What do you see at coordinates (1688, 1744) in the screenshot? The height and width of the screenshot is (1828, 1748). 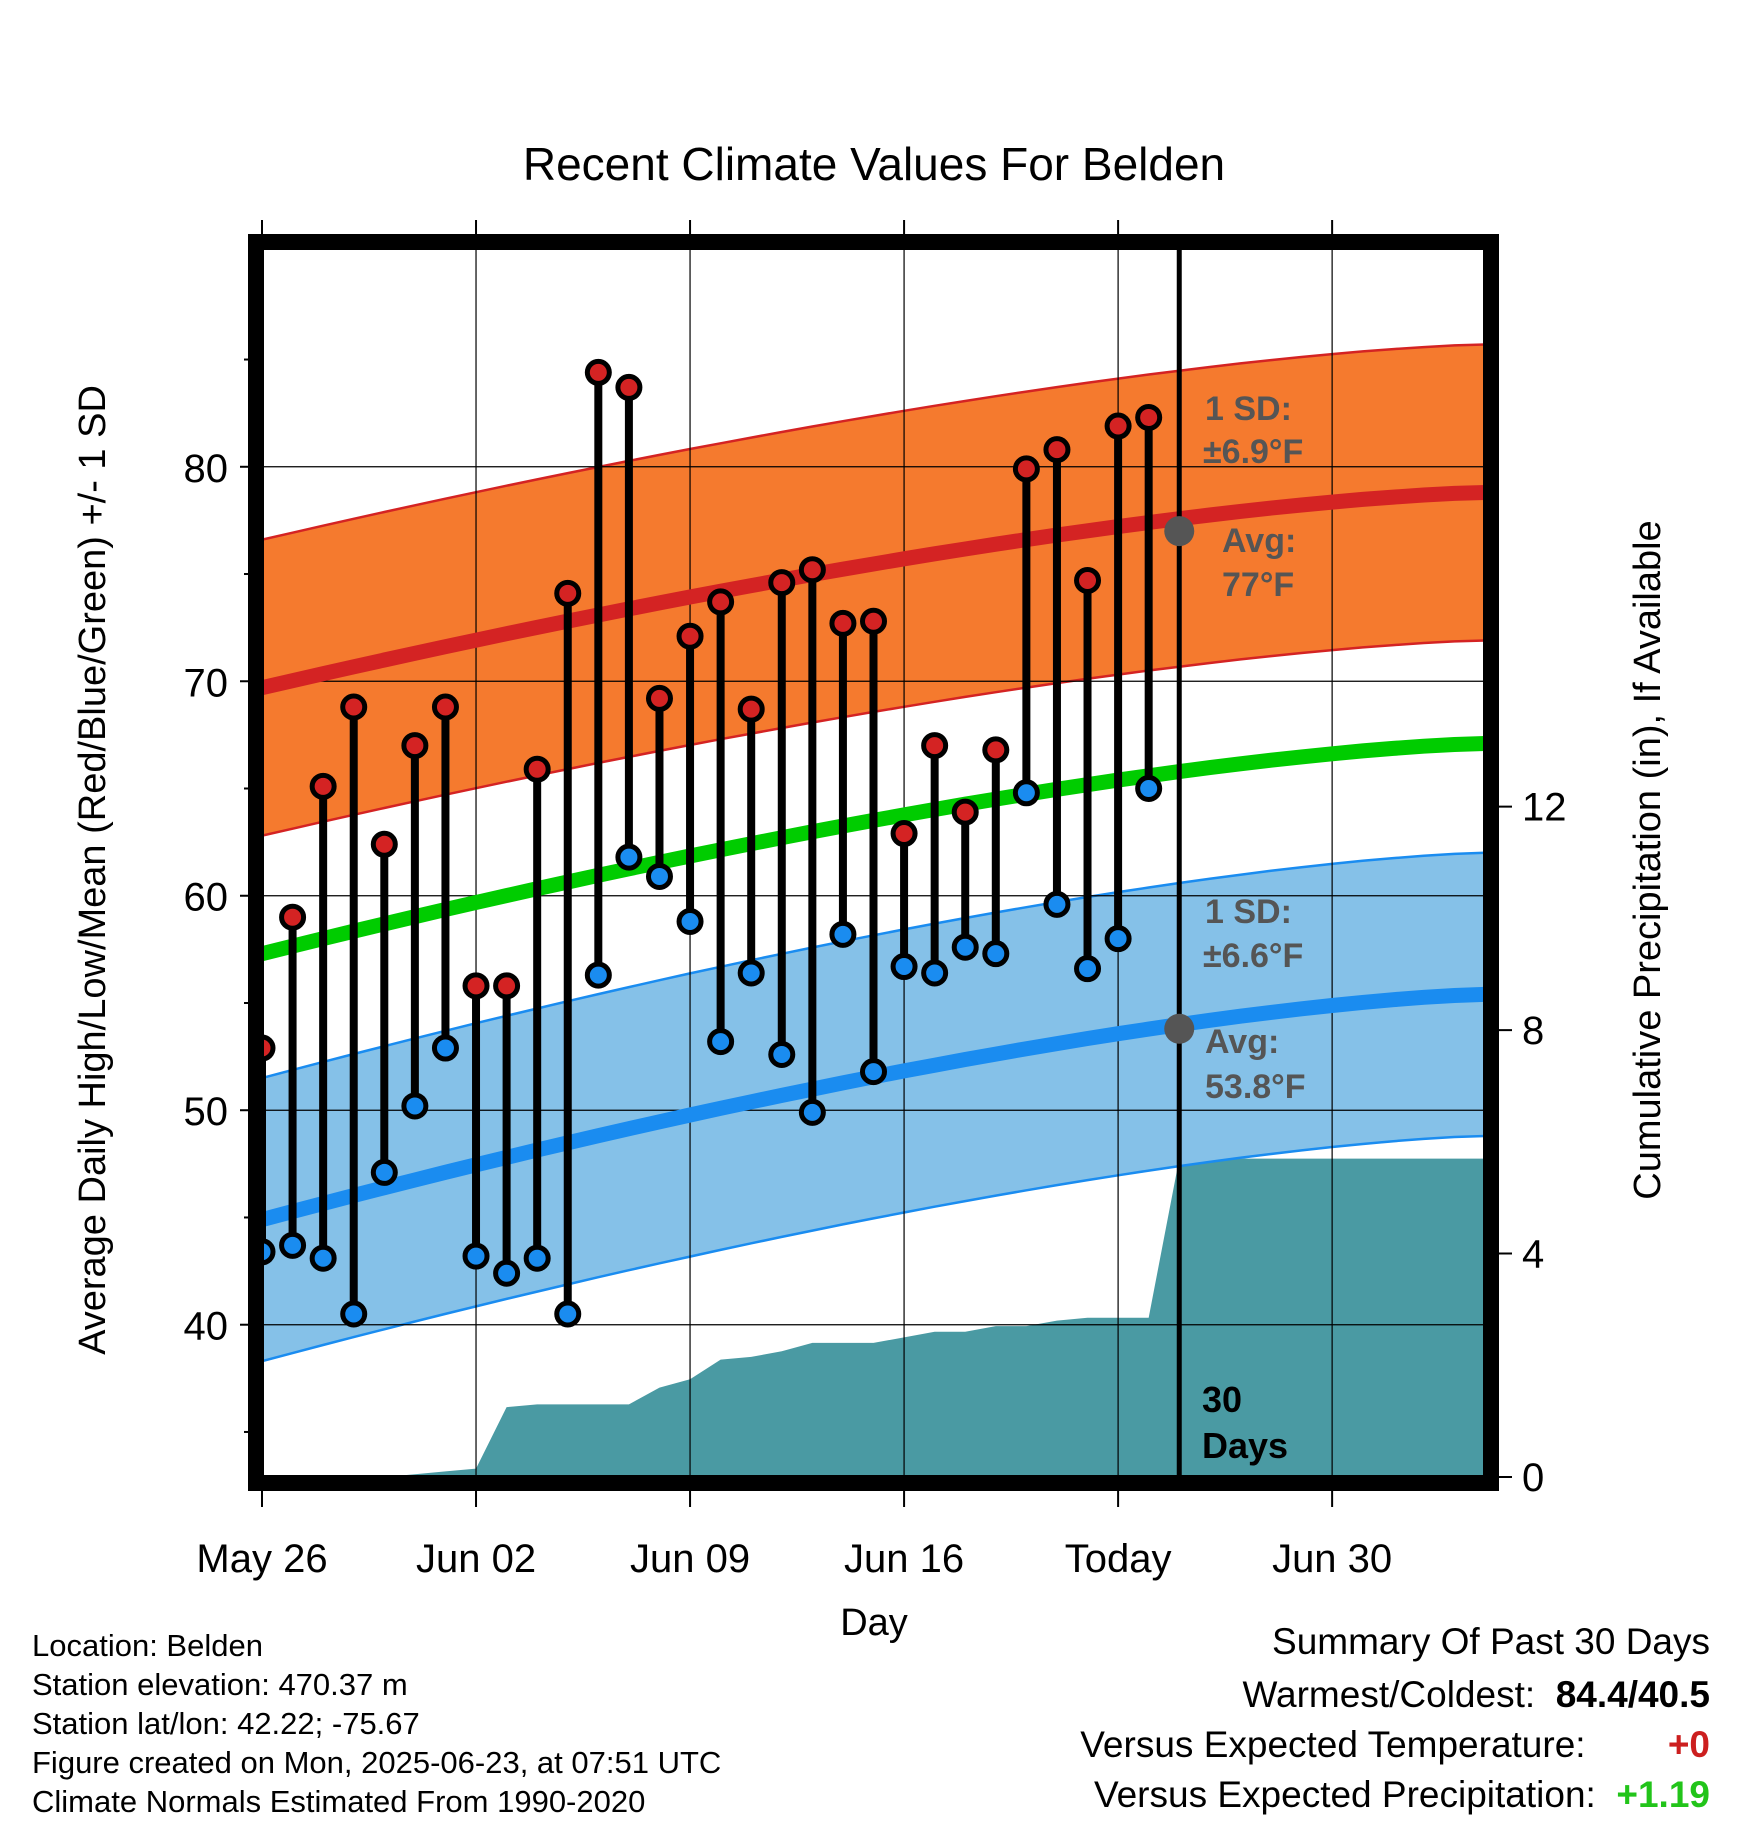 I see `temp-value: +0` at bounding box center [1688, 1744].